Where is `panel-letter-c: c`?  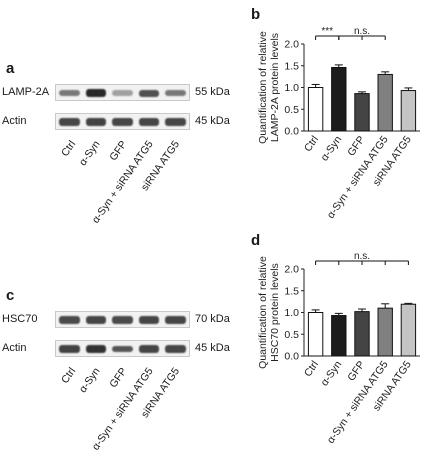 panel-letter-c: c is located at coordinates (10, 295).